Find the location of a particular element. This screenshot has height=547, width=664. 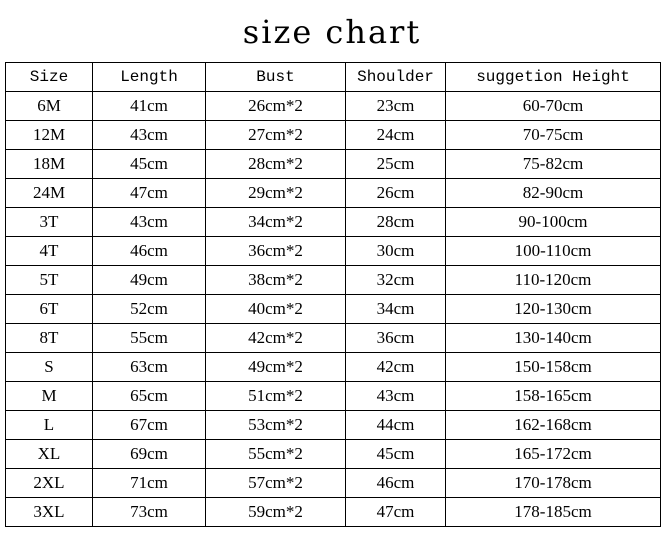

cell-shoulder: 25cm is located at coordinates (395, 164).